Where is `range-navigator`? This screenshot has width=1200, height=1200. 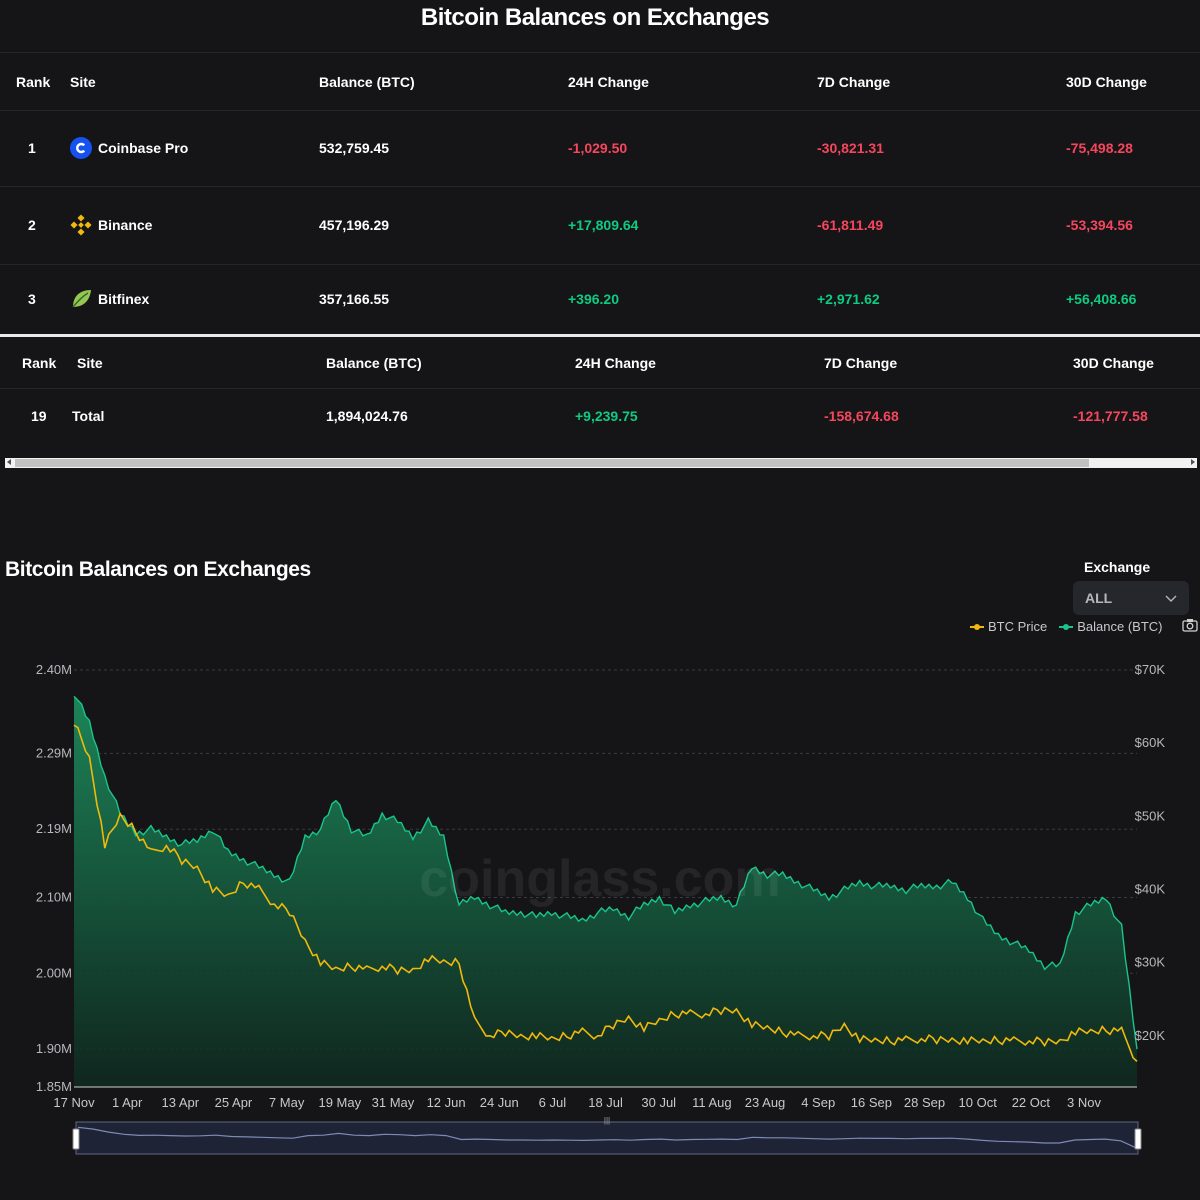 range-navigator is located at coordinates (607, 1138).